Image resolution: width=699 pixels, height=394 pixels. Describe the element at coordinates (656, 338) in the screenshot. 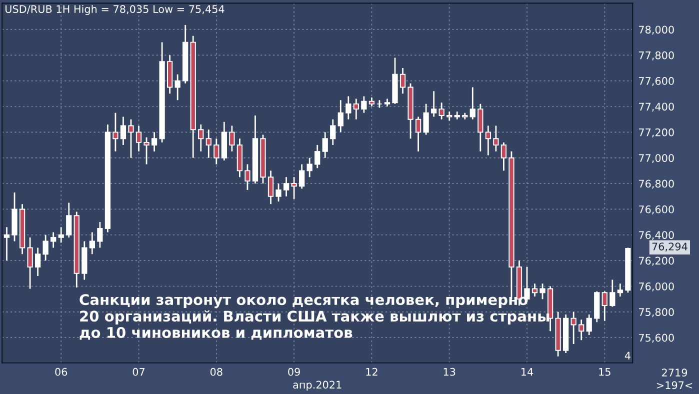

I see `y-tick-label: 75,600` at that location.